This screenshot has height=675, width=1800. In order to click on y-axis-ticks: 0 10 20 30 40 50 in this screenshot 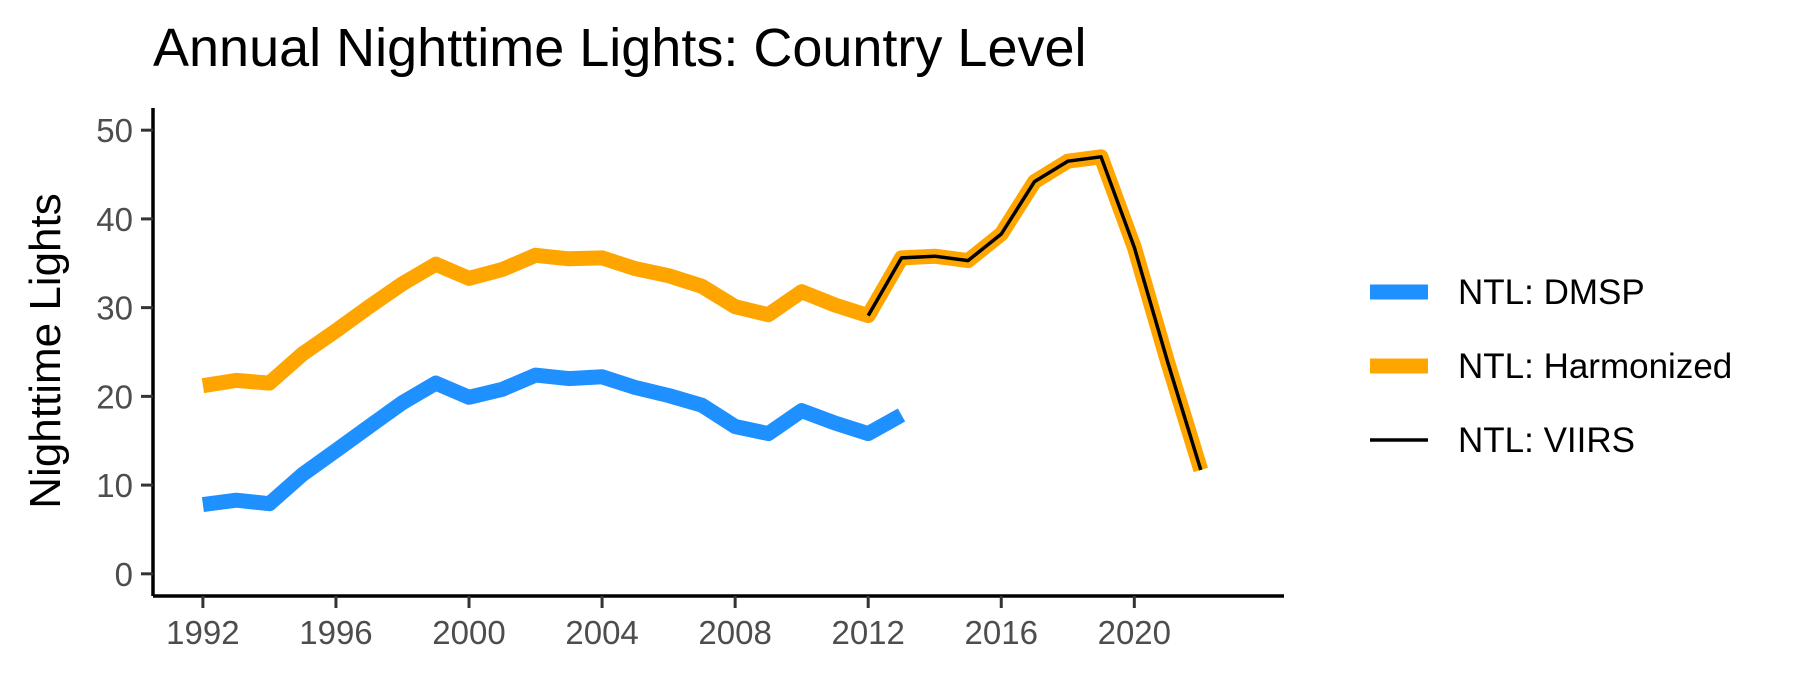, I will do `click(124, 352)`.